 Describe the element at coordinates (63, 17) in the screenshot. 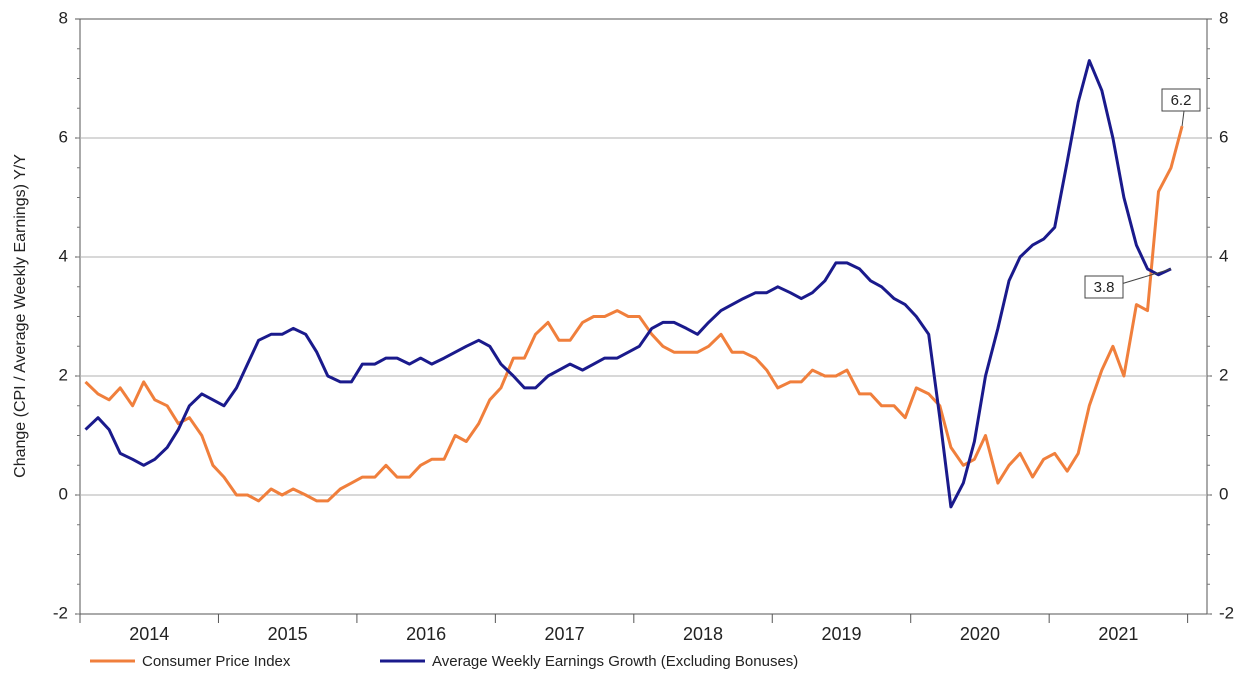

I see `y-tick-label: 8` at that location.